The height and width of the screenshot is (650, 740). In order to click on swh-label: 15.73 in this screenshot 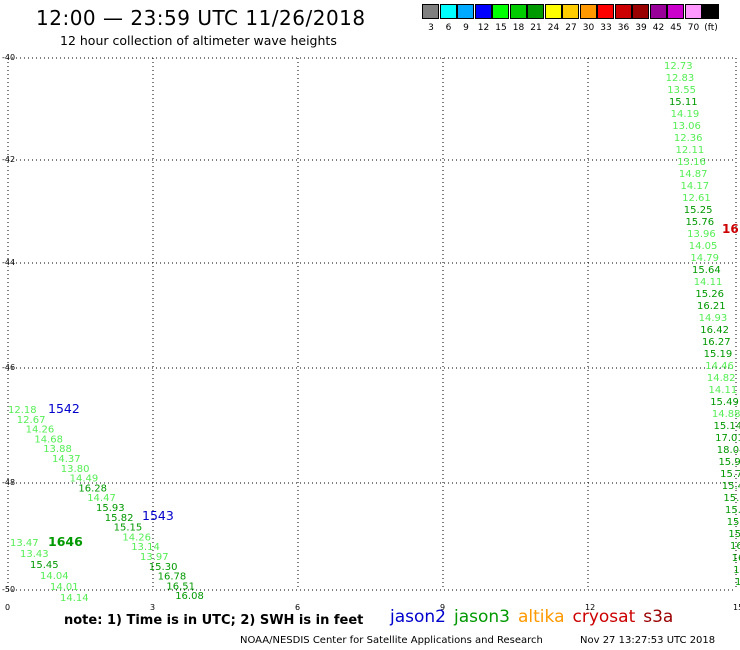, I will do `click(730, 474)`.